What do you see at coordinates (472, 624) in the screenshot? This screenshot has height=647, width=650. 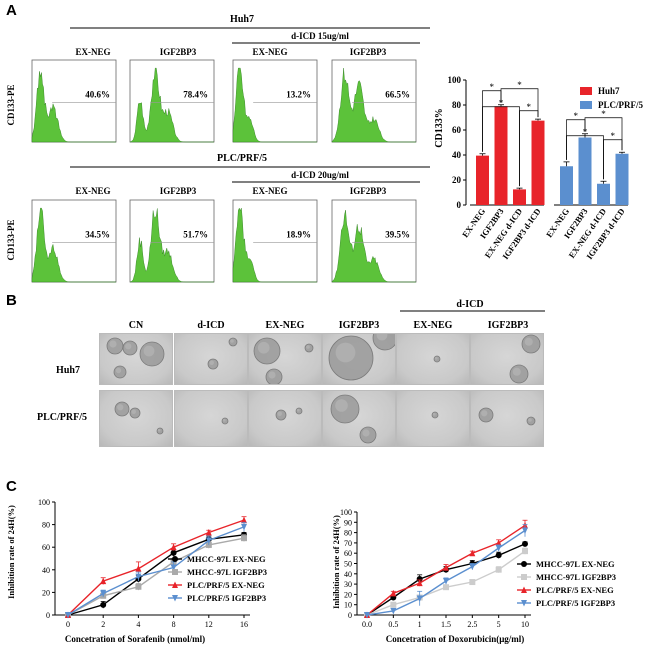 I see `x-tick-label: 2.5` at bounding box center [472, 624].